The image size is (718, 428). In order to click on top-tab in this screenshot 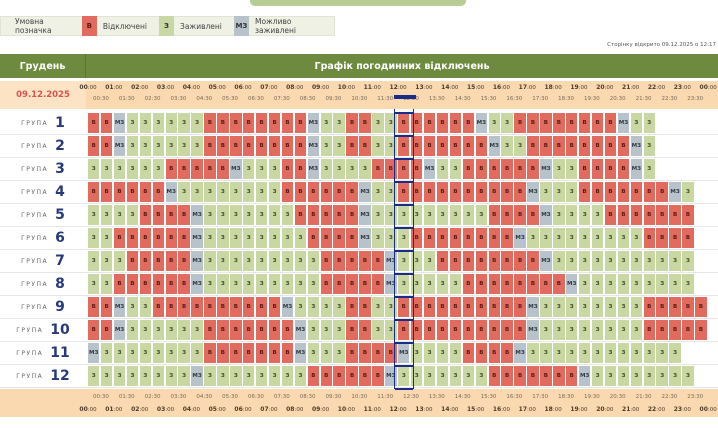, I will do `click(358, 3)`.